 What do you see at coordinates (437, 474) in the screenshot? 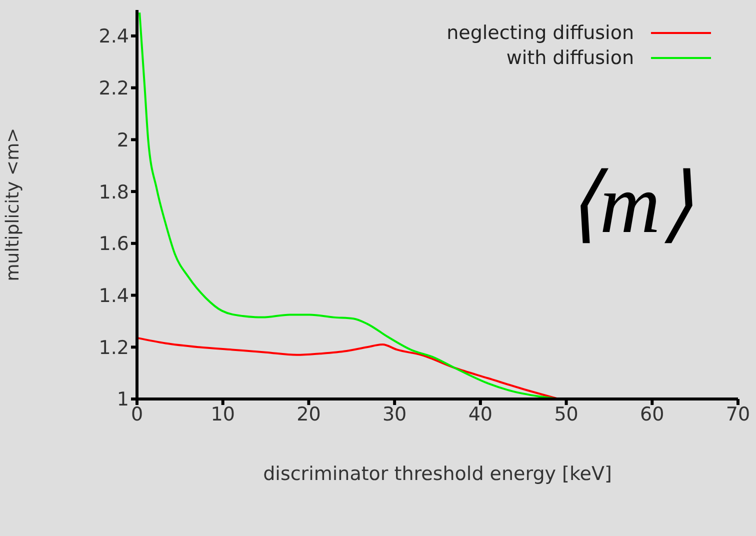
I see `x-axis-title: discriminator threshold energy [keV]` at bounding box center [437, 474].